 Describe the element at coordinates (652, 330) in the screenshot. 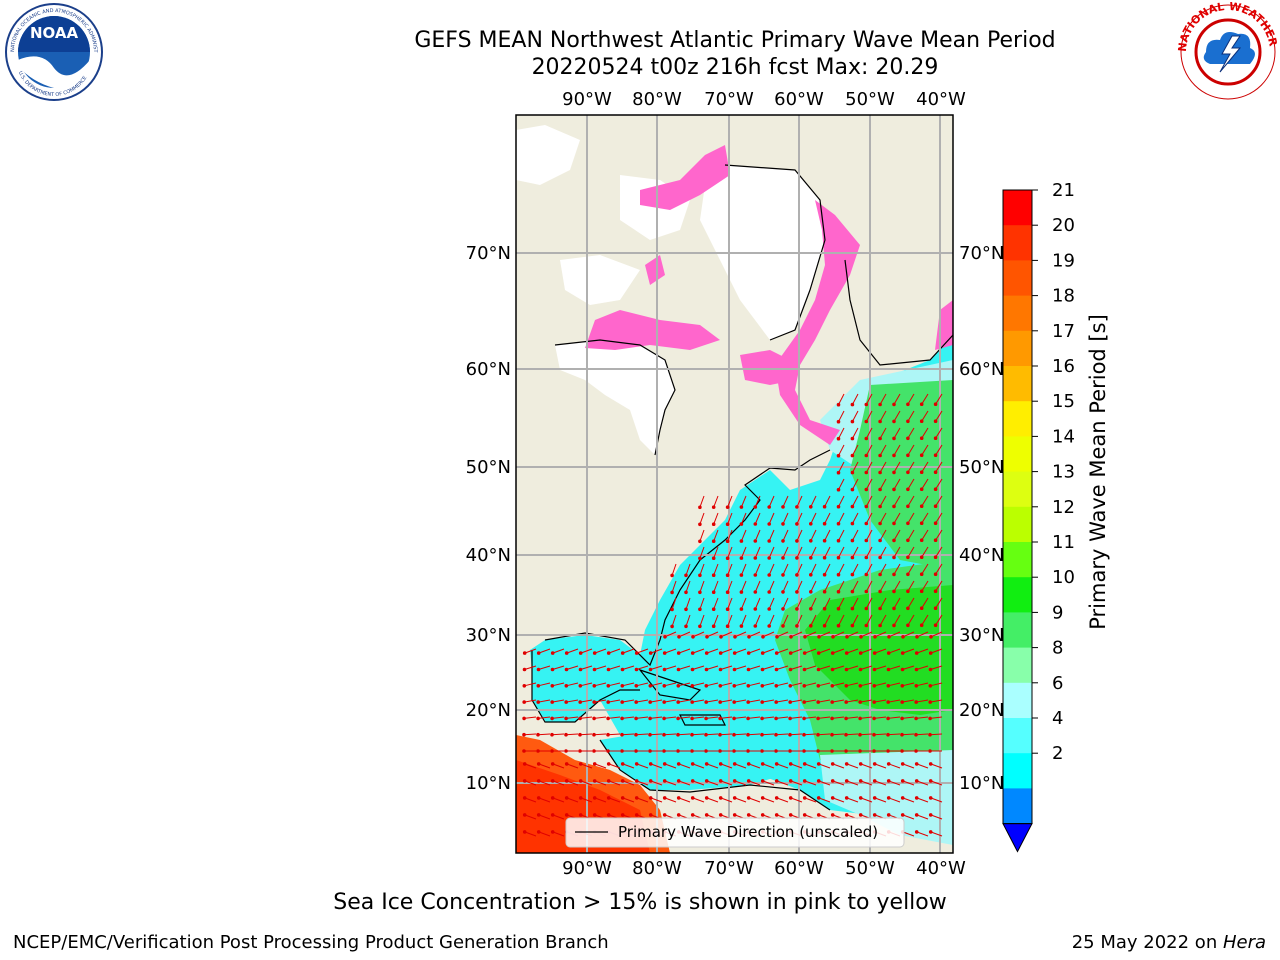

I see `sea-ice-islands` at that location.